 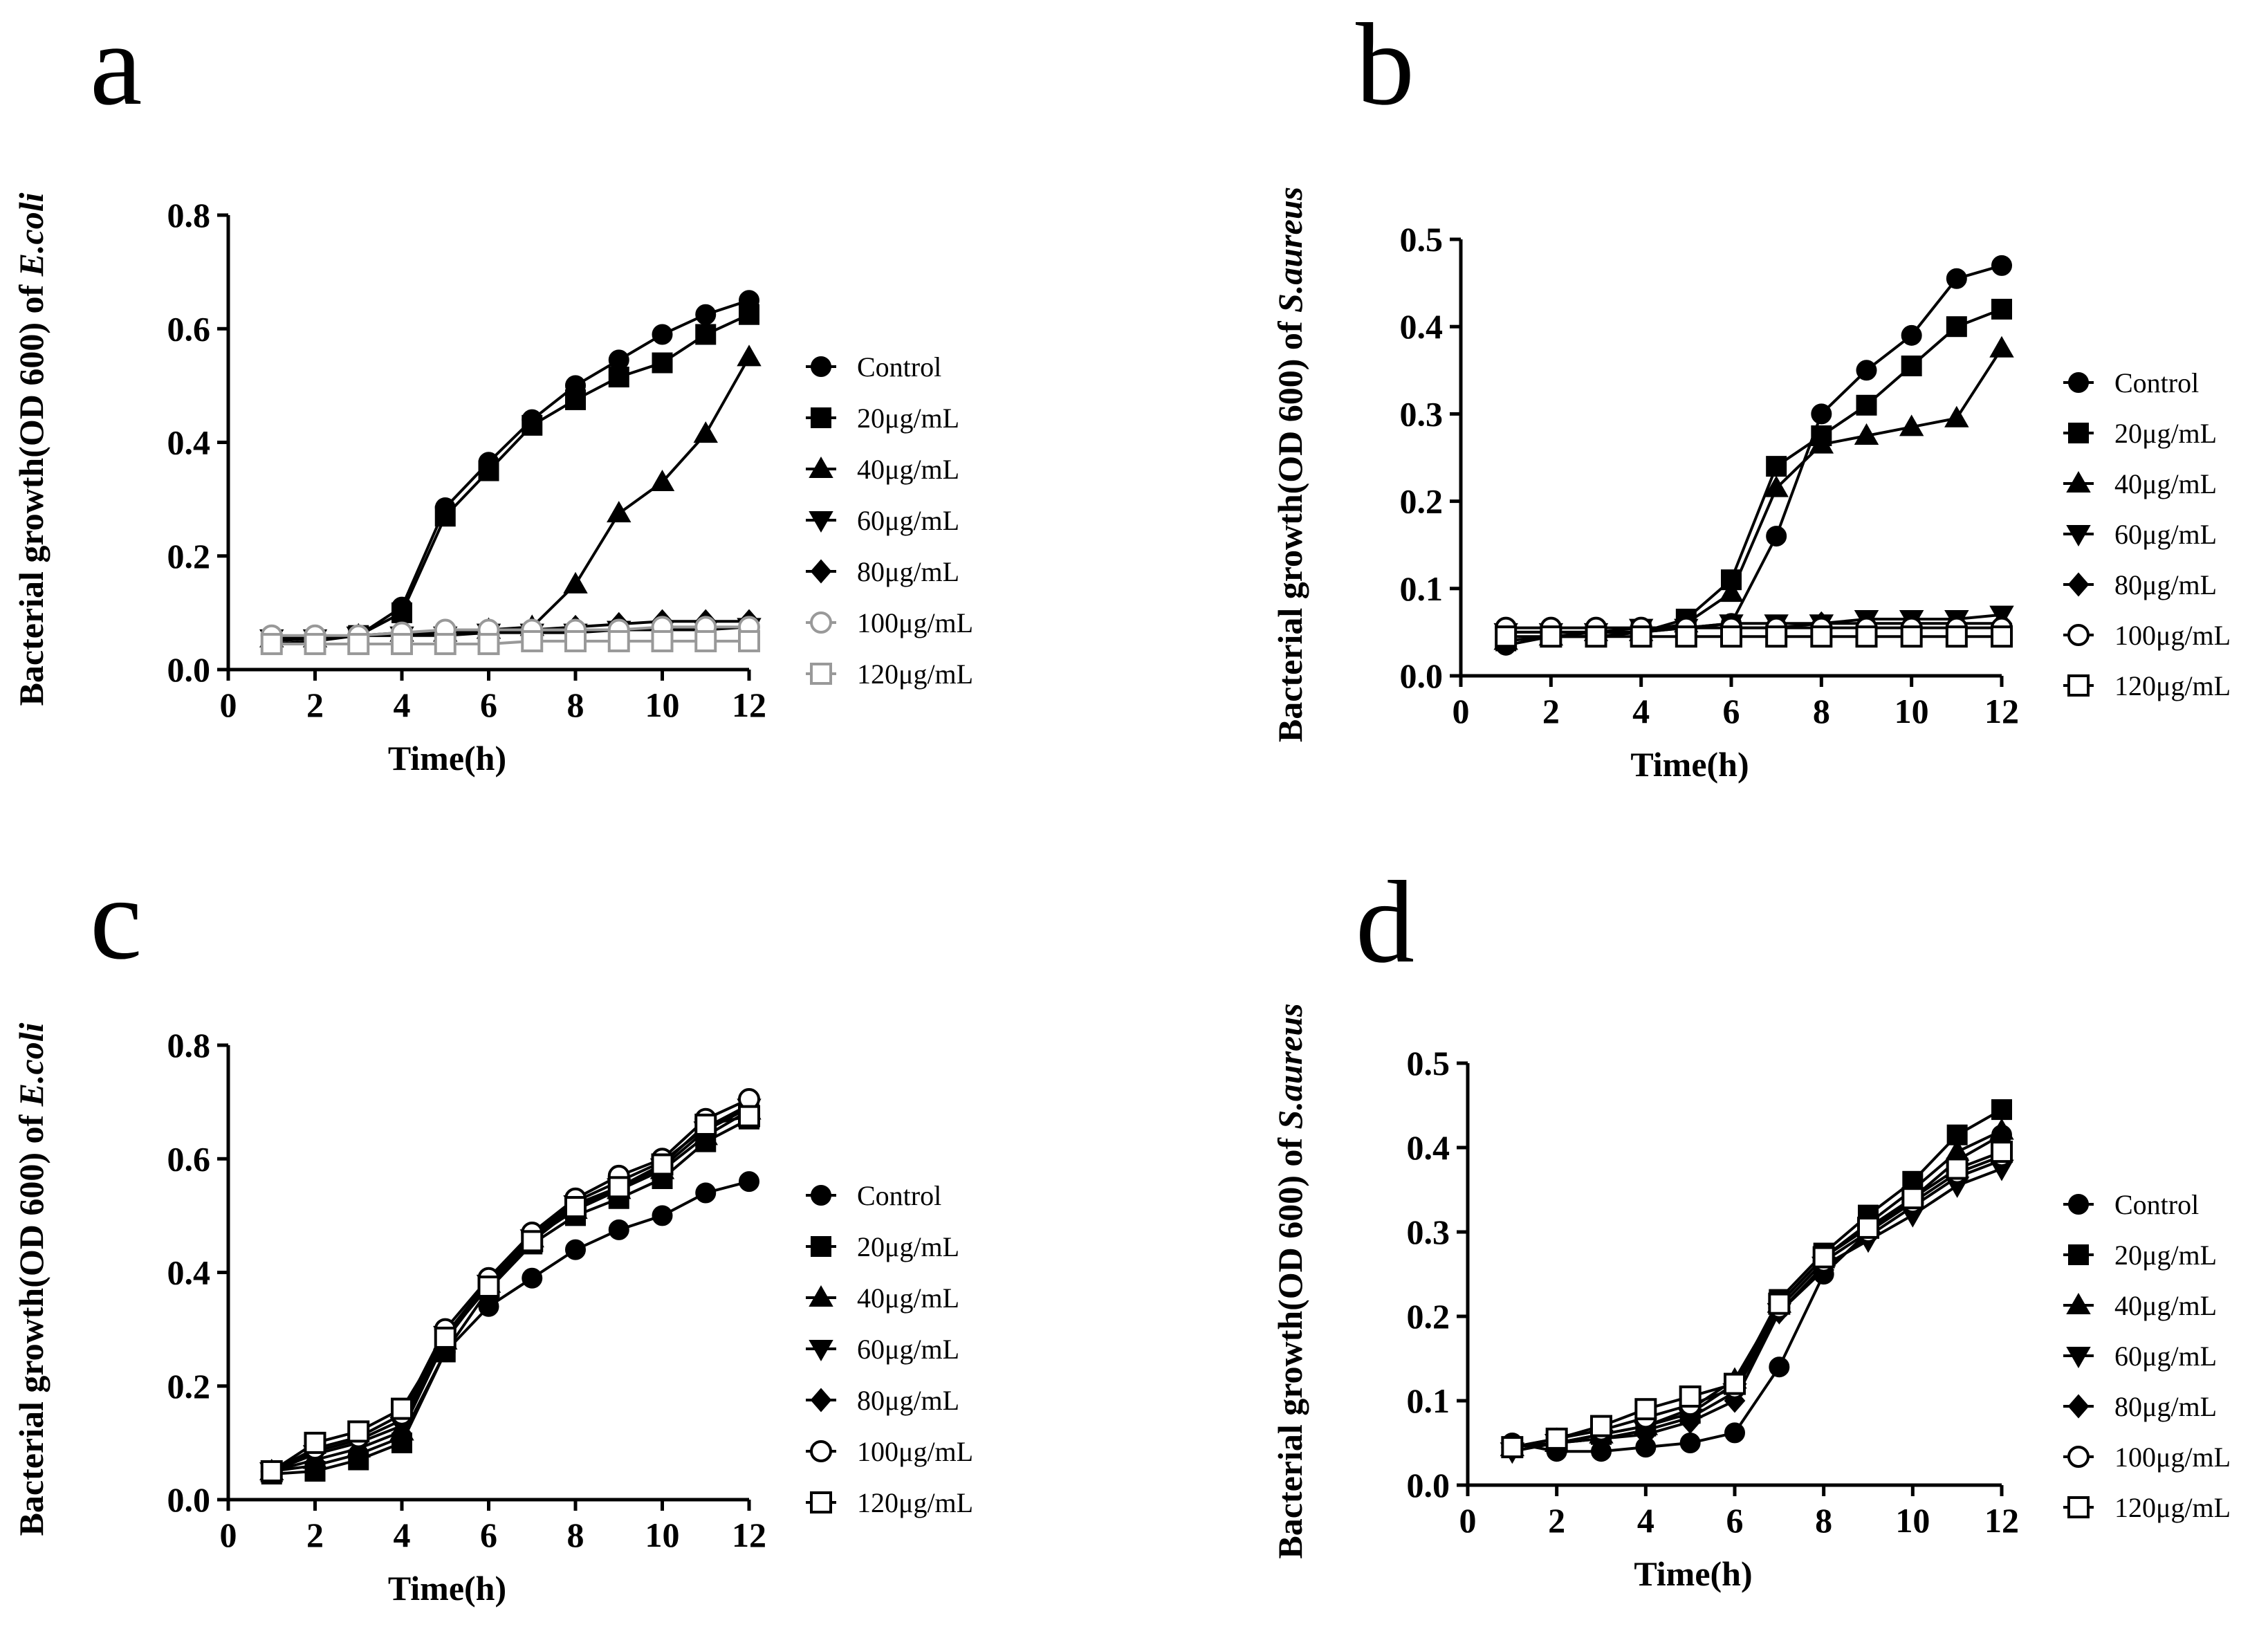 I want to click on y-axis-title-organism: S.aureus, so click(x=1290, y=1066).